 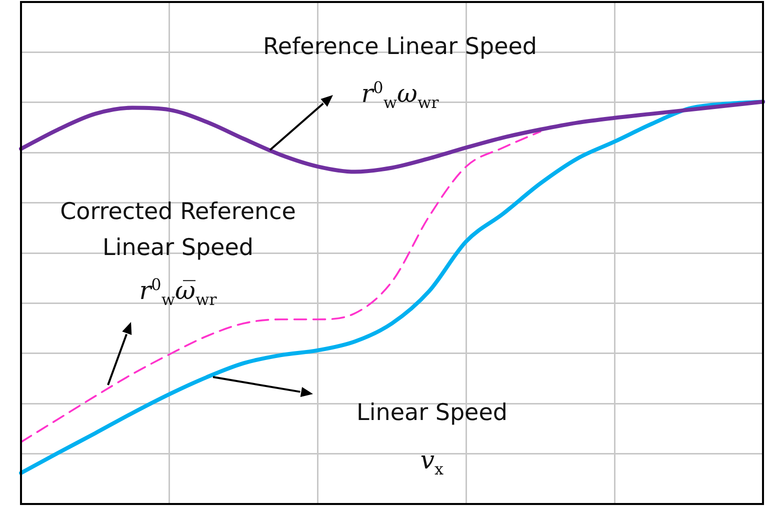 What do you see at coordinates (178, 230) in the screenshot?
I see `annotation: Corrected Reference Linear Speed` at bounding box center [178, 230].